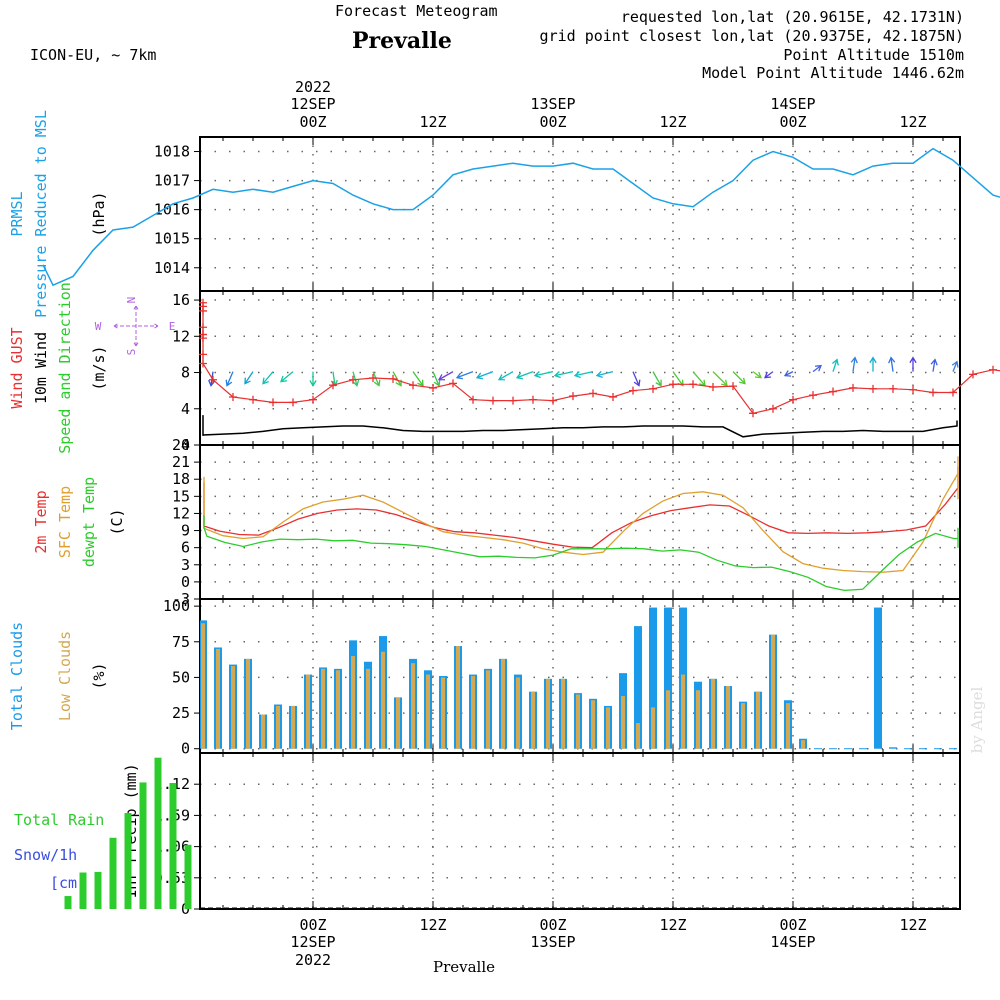 This screenshot has height=1000, width=1000. What do you see at coordinates (313, 87) in the screenshot?
I see `top-axis-year: 2022` at bounding box center [313, 87].